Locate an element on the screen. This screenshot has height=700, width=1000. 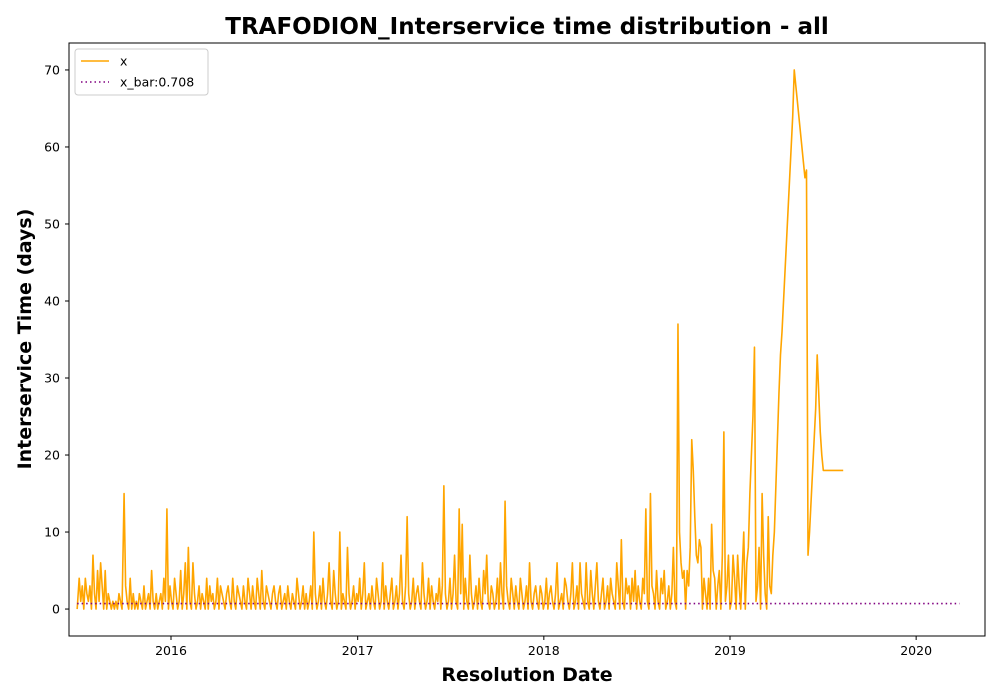
x-tick-label: 2020 is located at coordinates (916, 650).